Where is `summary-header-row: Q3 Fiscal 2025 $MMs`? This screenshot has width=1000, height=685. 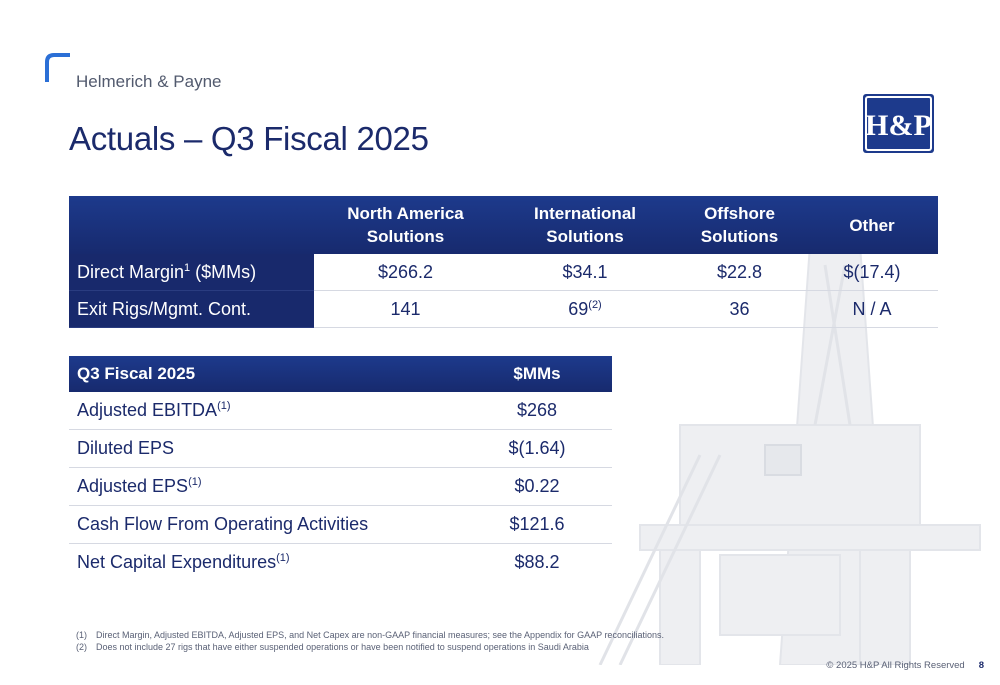 summary-header-row: Q3 Fiscal 2025 $MMs is located at coordinates (340, 374).